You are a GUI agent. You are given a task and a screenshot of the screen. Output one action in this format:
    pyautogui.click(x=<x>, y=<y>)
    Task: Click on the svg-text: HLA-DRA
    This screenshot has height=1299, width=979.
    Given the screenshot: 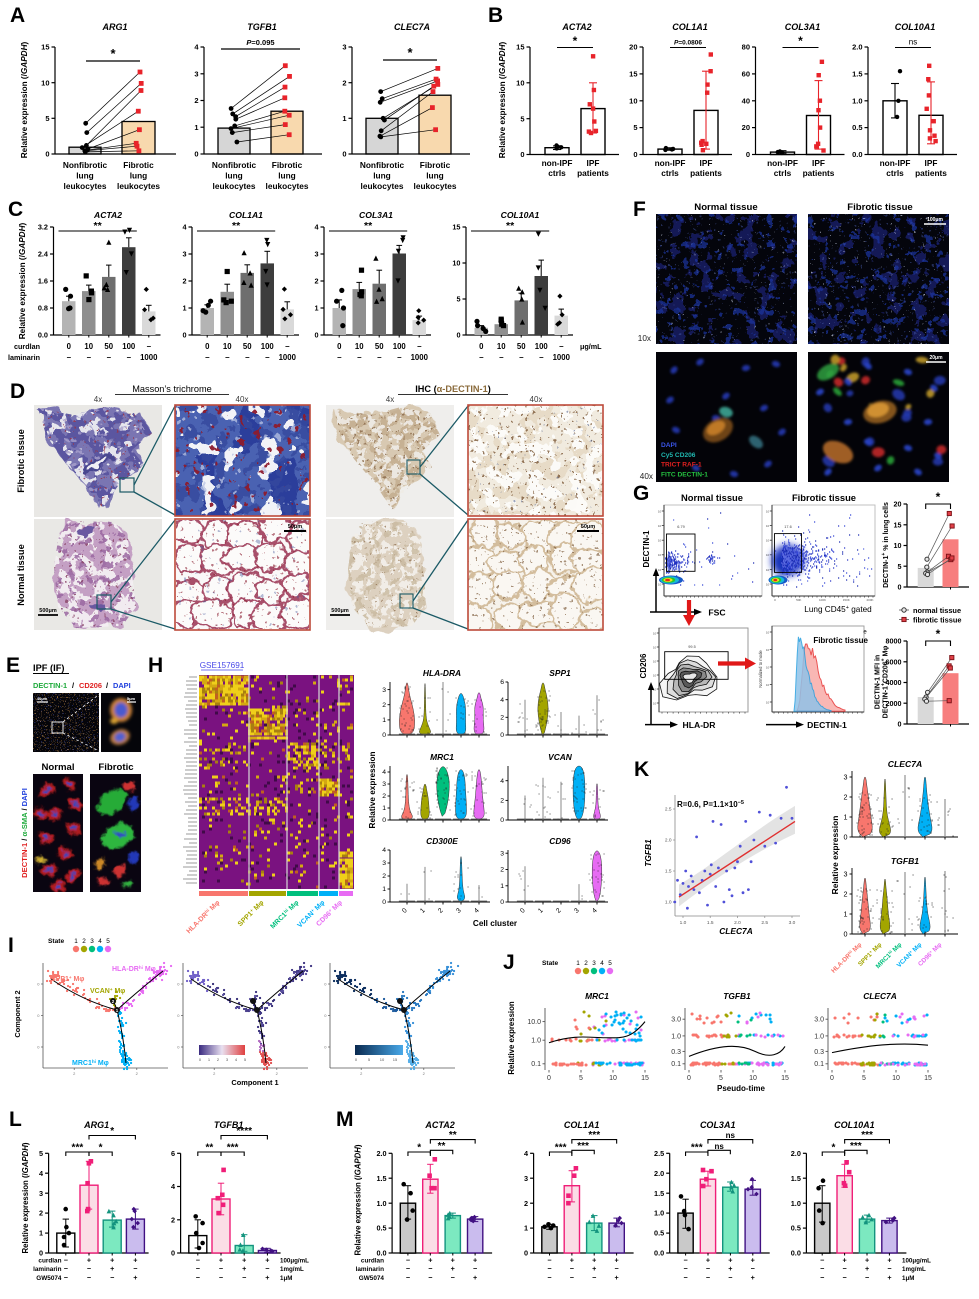 What is the action you would take?
    pyautogui.click(x=442, y=673)
    